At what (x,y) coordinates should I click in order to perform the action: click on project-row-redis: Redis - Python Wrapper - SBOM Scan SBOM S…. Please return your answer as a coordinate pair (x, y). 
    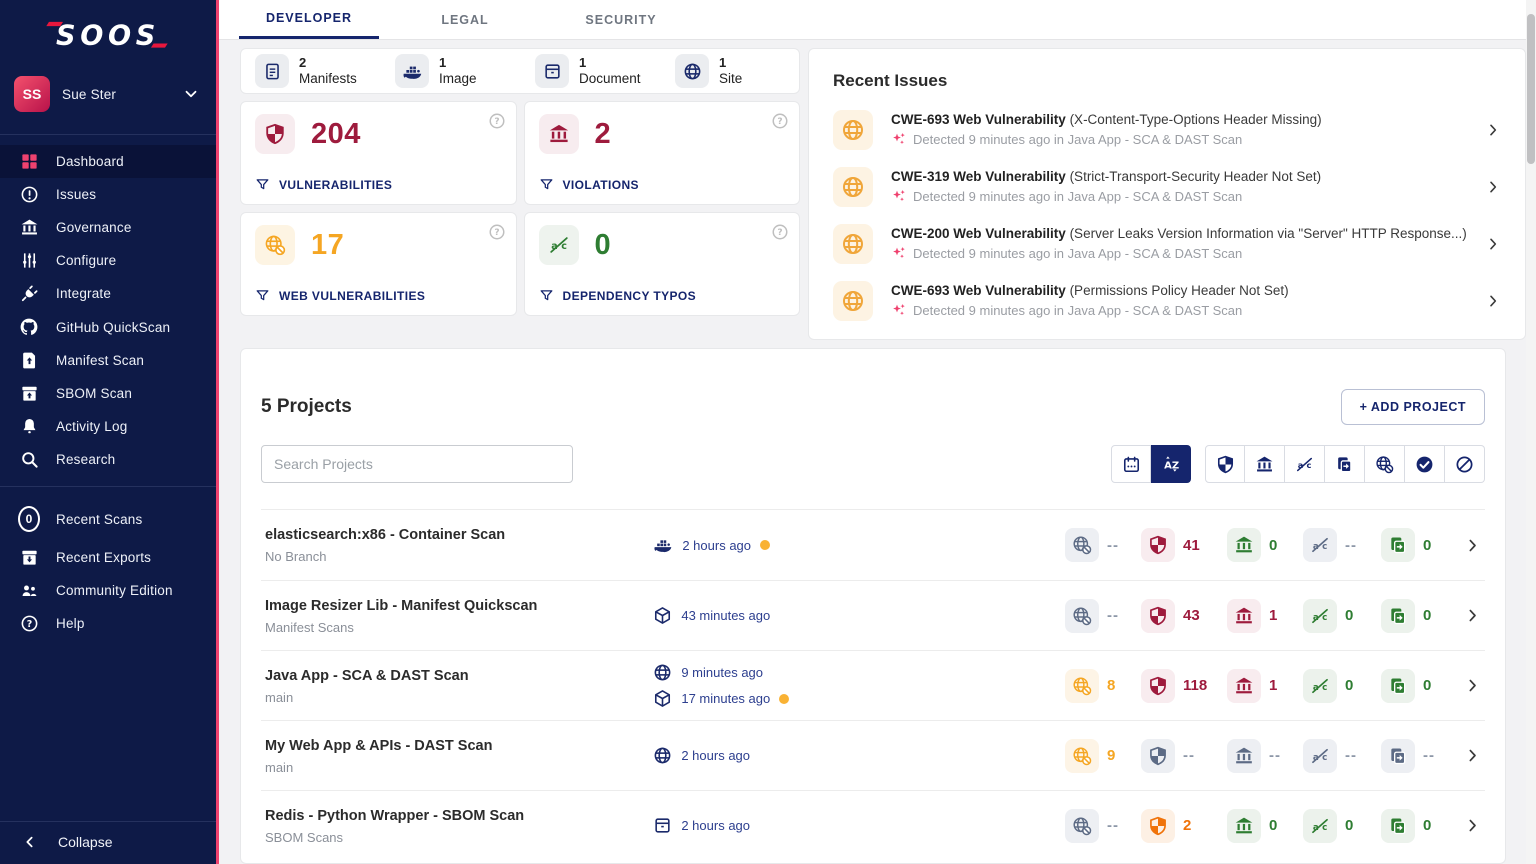
    Looking at the image, I should click on (873, 825).